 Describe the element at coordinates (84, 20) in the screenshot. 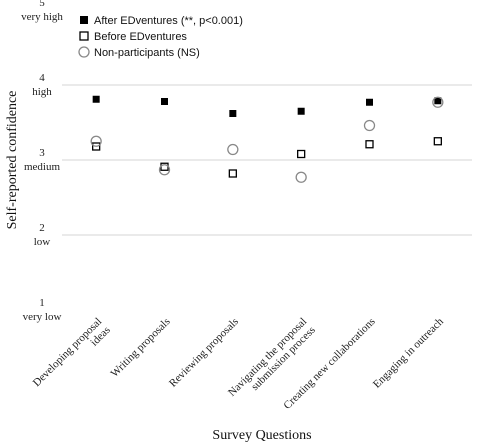

I see `legend-marker-after` at that location.